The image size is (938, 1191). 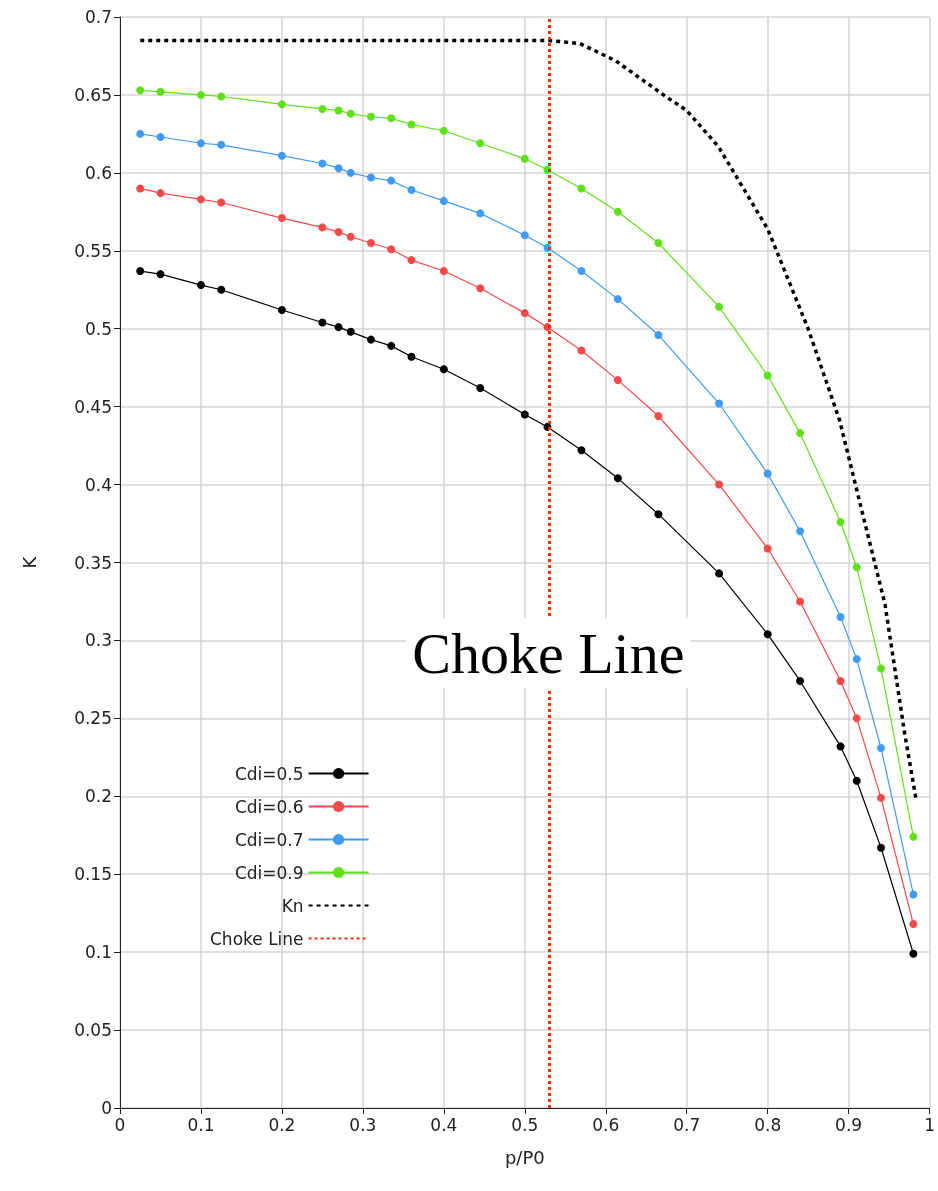 What do you see at coordinates (93, 94) in the screenshot?
I see `y-tick-label: 0.65` at bounding box center [93, 94].